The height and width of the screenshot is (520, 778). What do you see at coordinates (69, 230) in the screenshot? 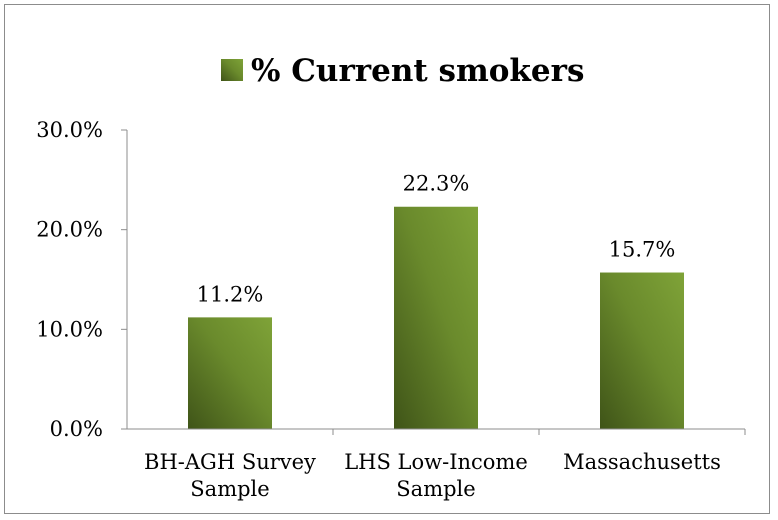
I see `y-tick-label: 20.0%` at bounding box center [69, 230].